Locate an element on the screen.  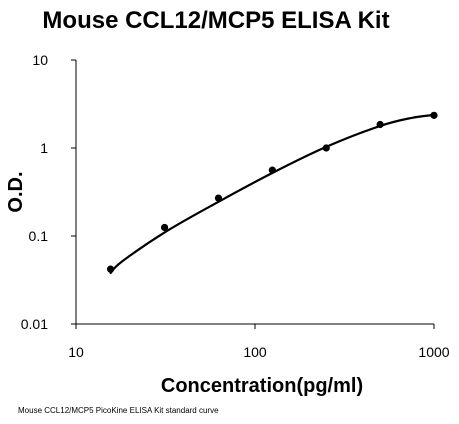
y-axis-ticks: 10 1 0.1 0.01 is located at coordinates (48, 192).